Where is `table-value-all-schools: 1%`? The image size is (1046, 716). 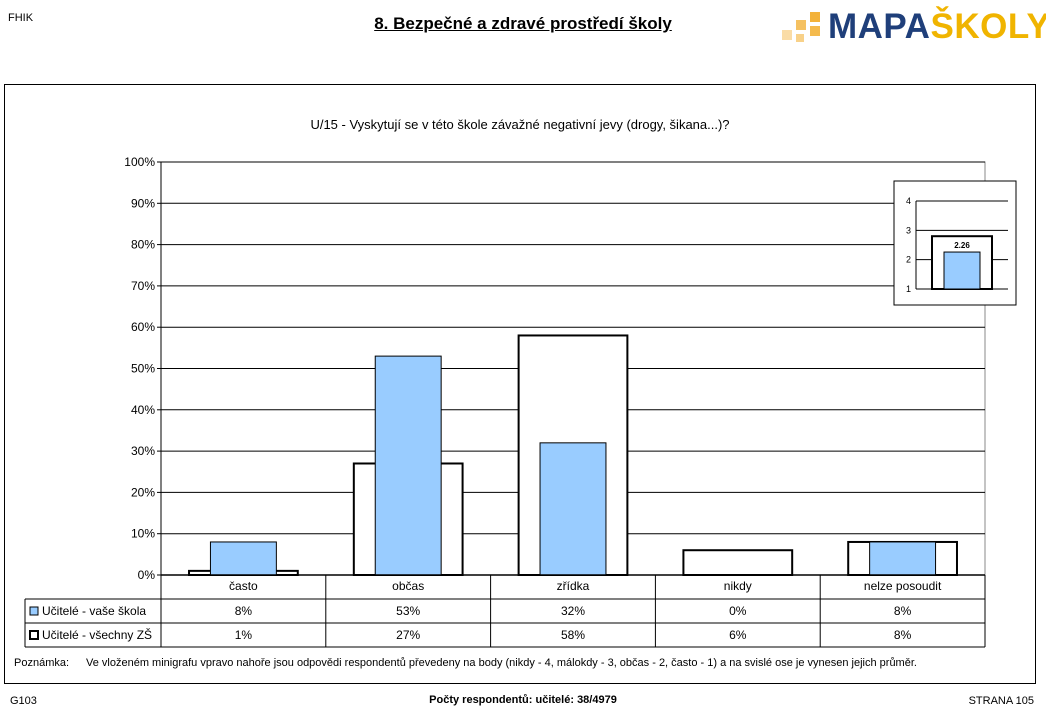
table-value-all-schools: 1% is located at coordinates (244, 635).